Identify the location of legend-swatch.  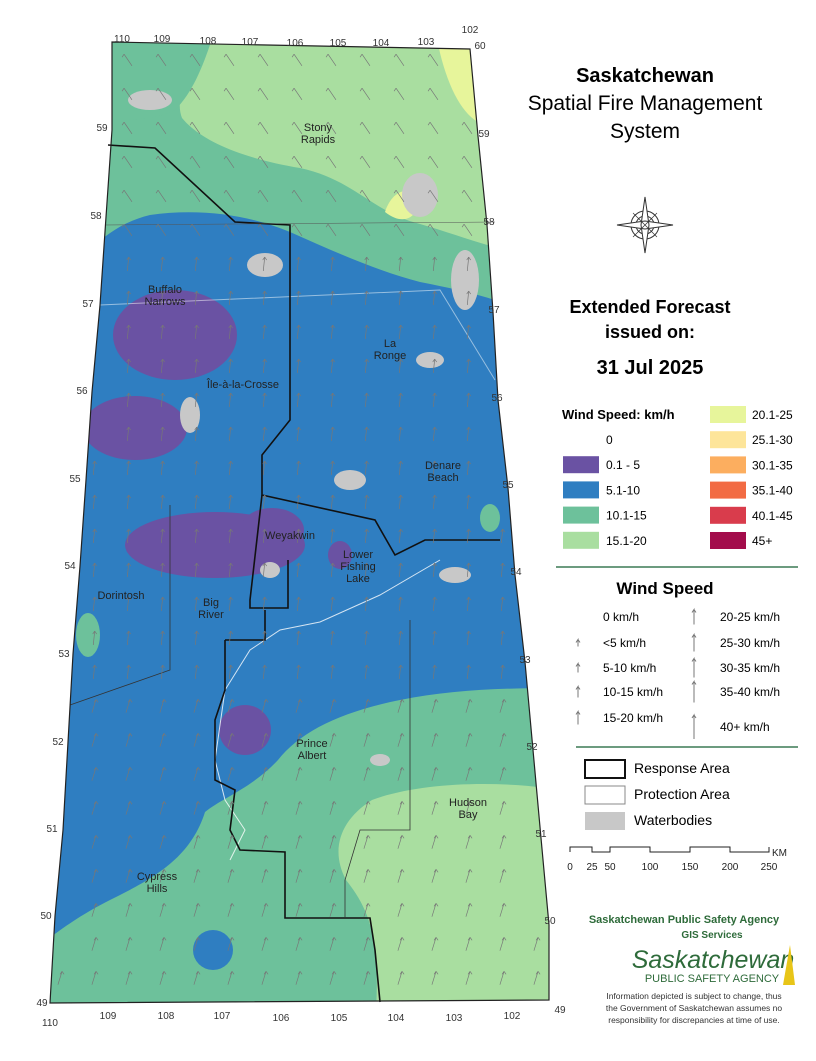
(728, 414).